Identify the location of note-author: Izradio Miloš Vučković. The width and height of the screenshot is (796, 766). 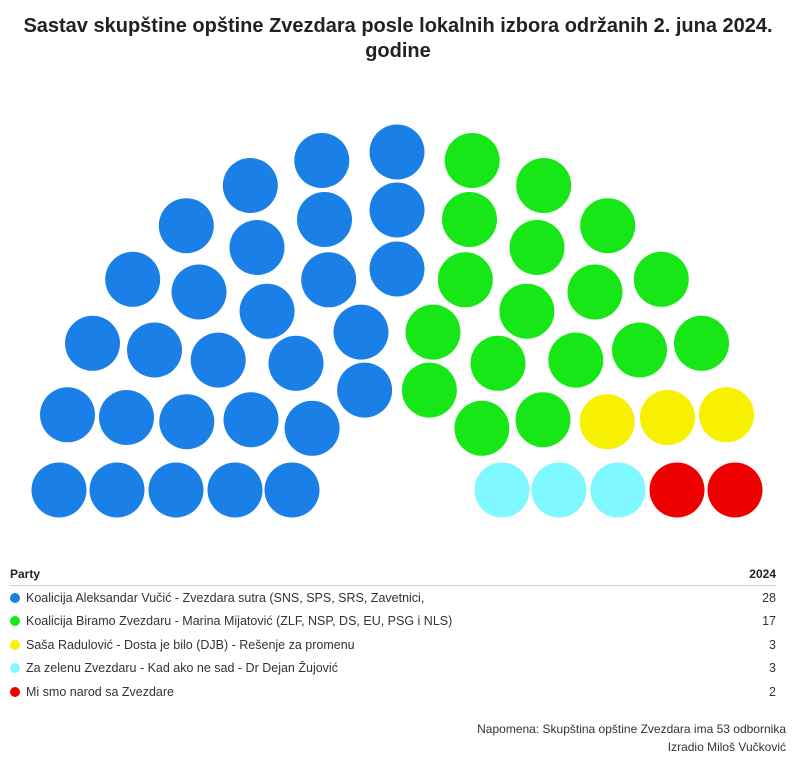
(726, 747).